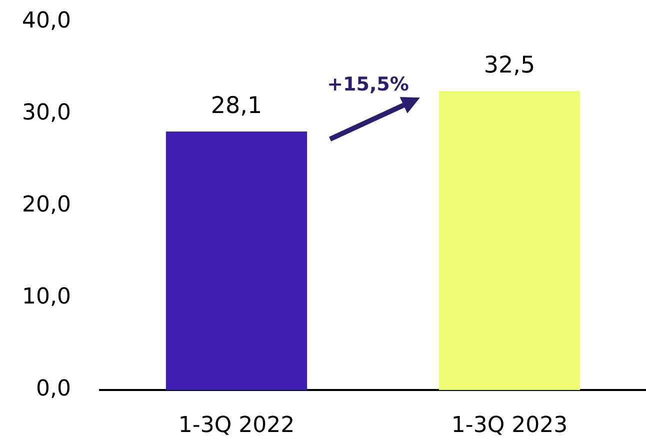 Image resolution: width=646 pixels, height=443 pixels. Describe the element at coordinates (236, 425) in the screenshot. I see `x-tick-label: 1-3Q 2022` at that location.